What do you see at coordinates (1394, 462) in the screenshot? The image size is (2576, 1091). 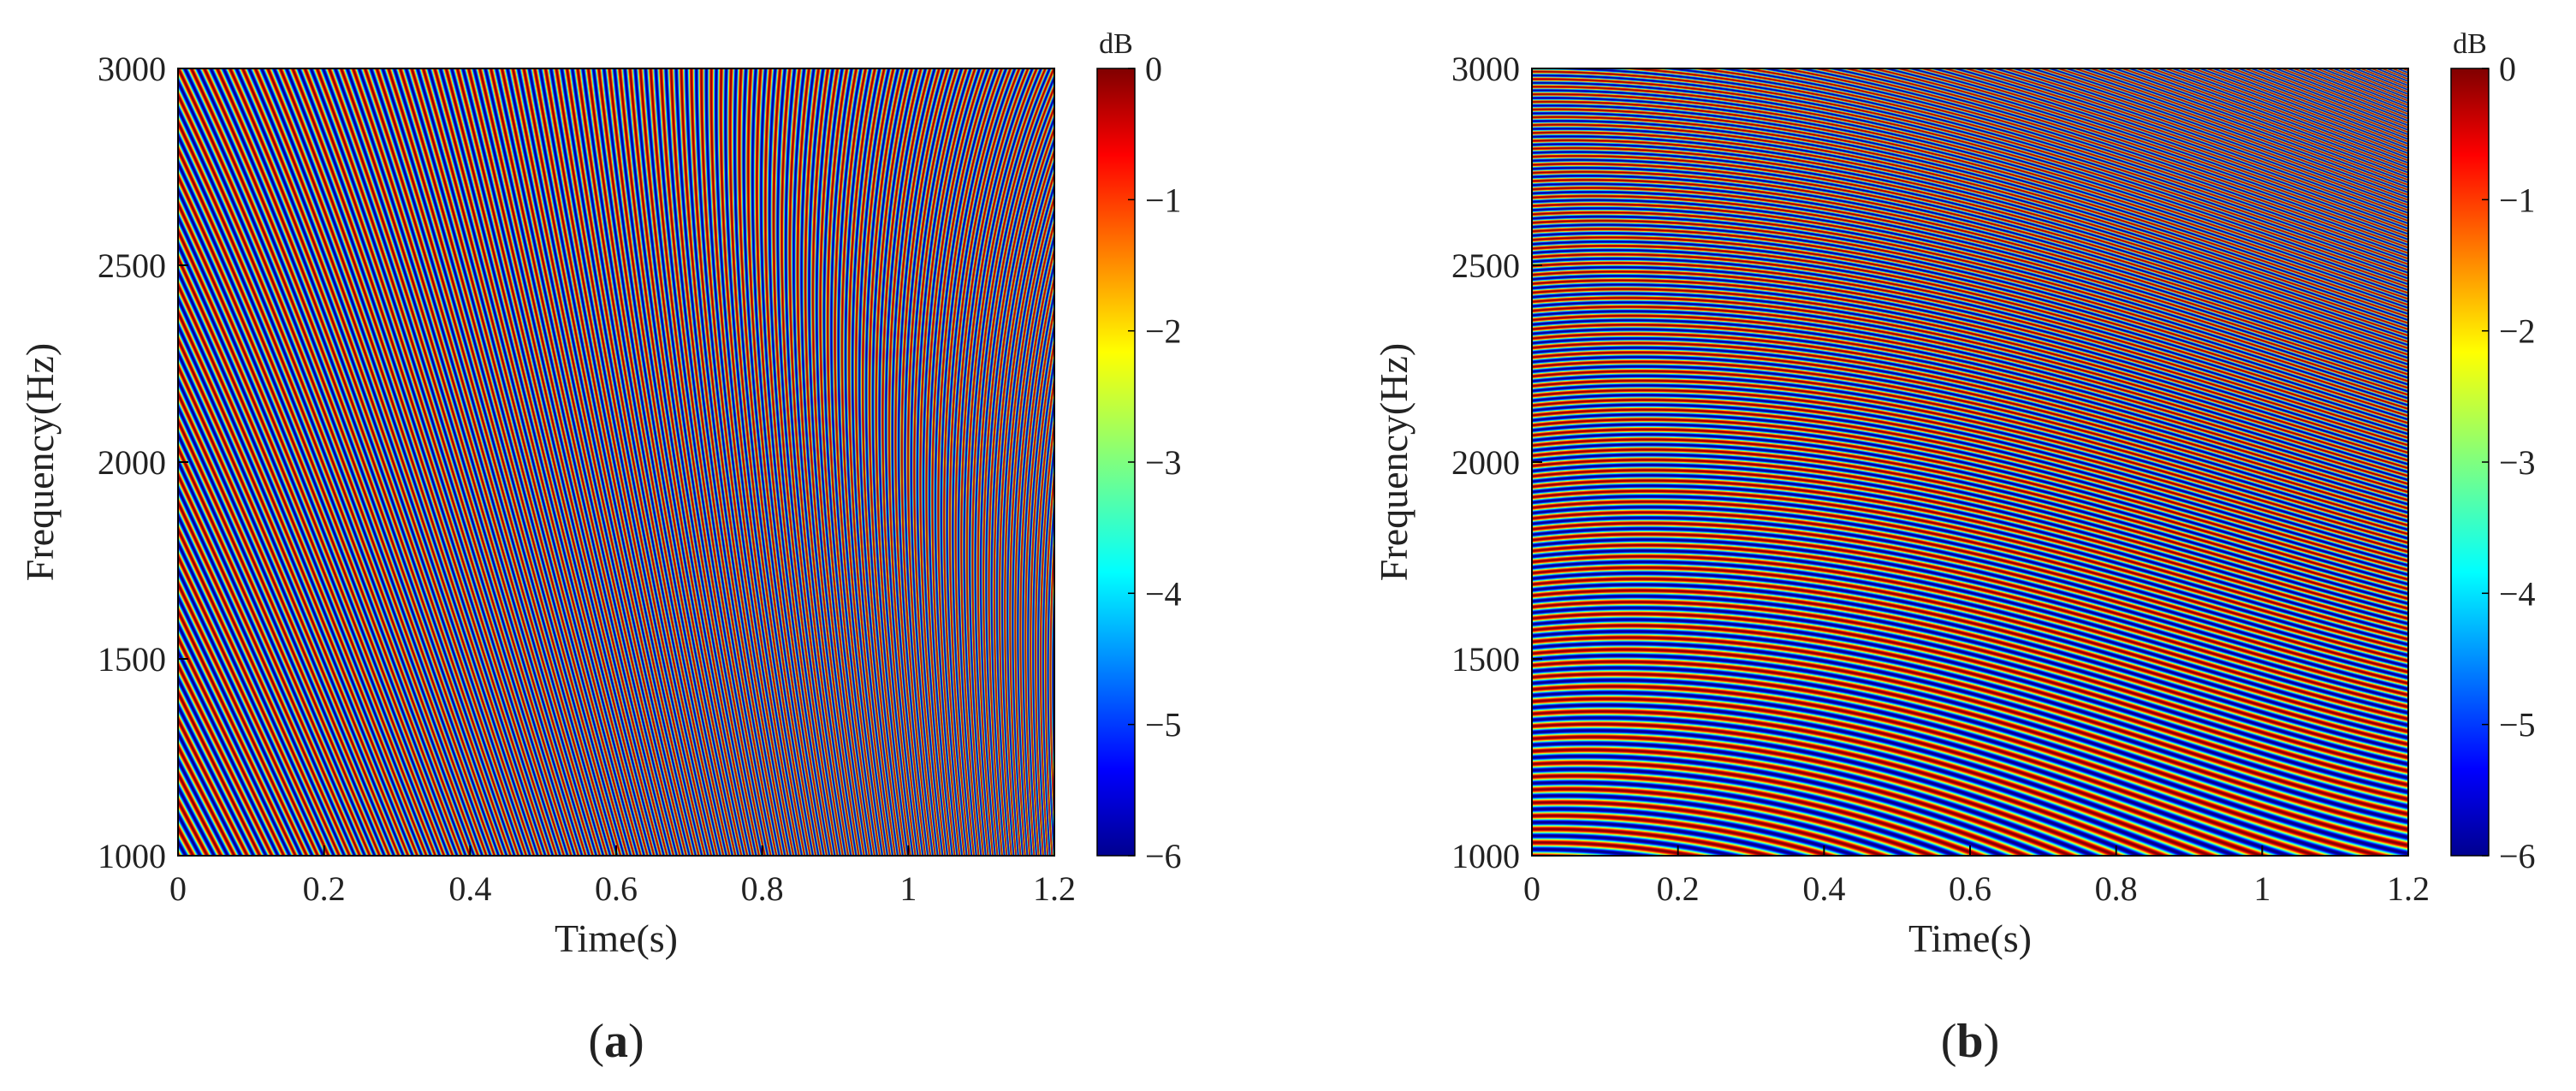 I see `y-axis-label-b: Frequency(Hz)` at bounding box center [1394, 462].